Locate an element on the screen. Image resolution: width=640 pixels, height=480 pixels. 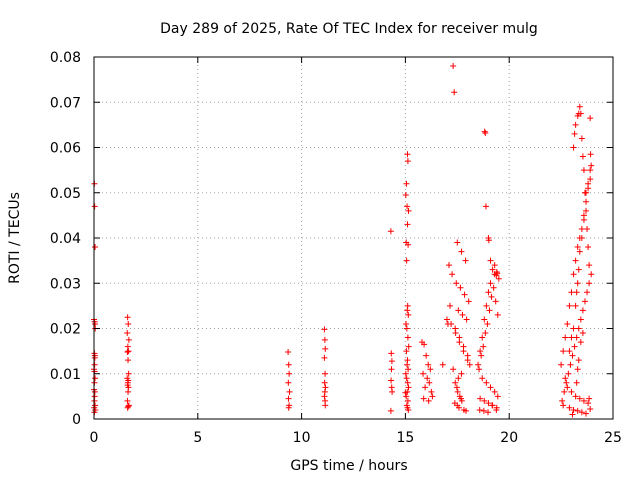
x-tick-label: 25 is located at coordinates (613, 438).